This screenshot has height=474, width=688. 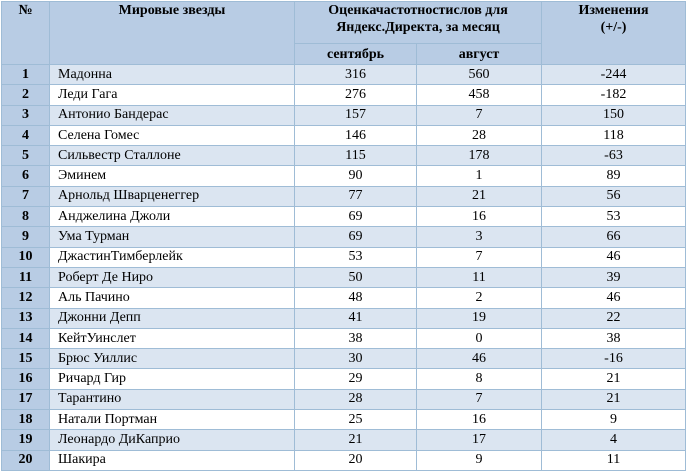 What do you see at coordinates (355, 54) in the screenshot?
I see `header-september: сентябрь` at bounding box center [355, 54].